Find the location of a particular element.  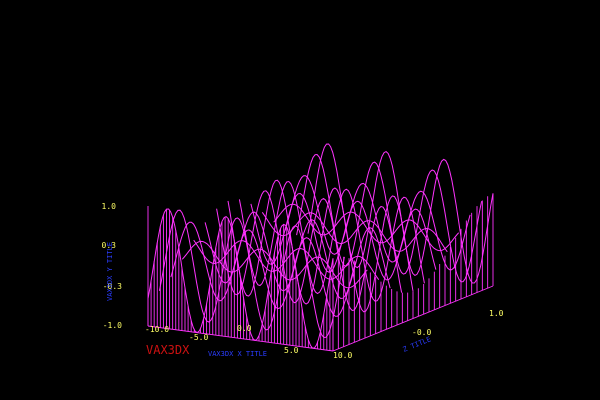

z-tick-label: -0.0 is located at coordinates (421, 332).